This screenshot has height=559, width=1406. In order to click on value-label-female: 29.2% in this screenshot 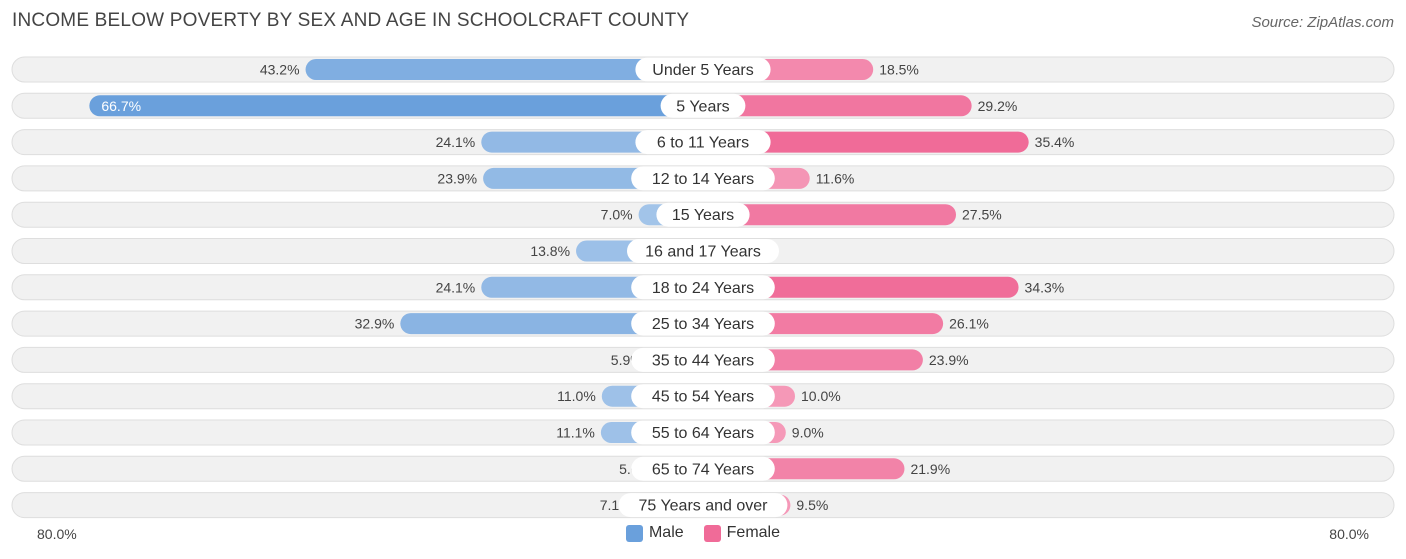, I will do `click(998, 106)`.